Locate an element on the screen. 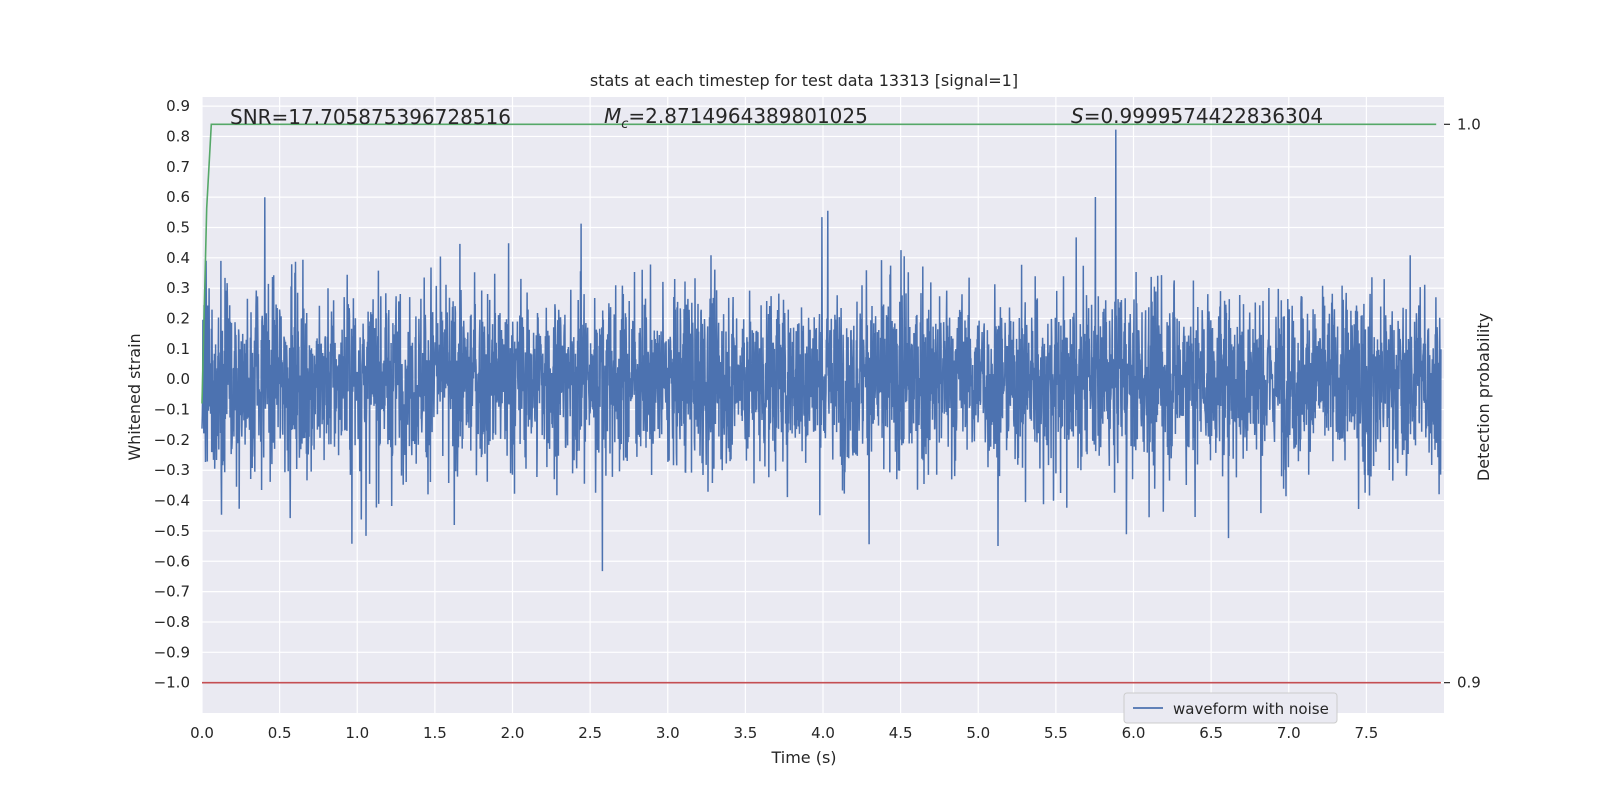  mc-subscript: c is located at coordinates (624, 124).